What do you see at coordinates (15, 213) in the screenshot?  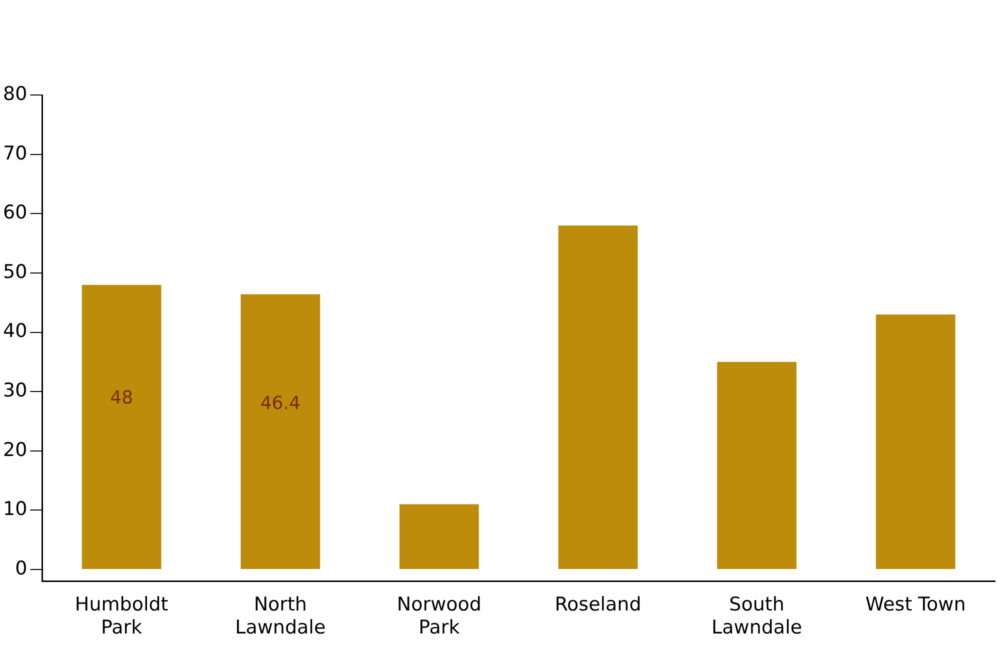 I see `y-tick-label: 60` at bounding box center [15, 213].